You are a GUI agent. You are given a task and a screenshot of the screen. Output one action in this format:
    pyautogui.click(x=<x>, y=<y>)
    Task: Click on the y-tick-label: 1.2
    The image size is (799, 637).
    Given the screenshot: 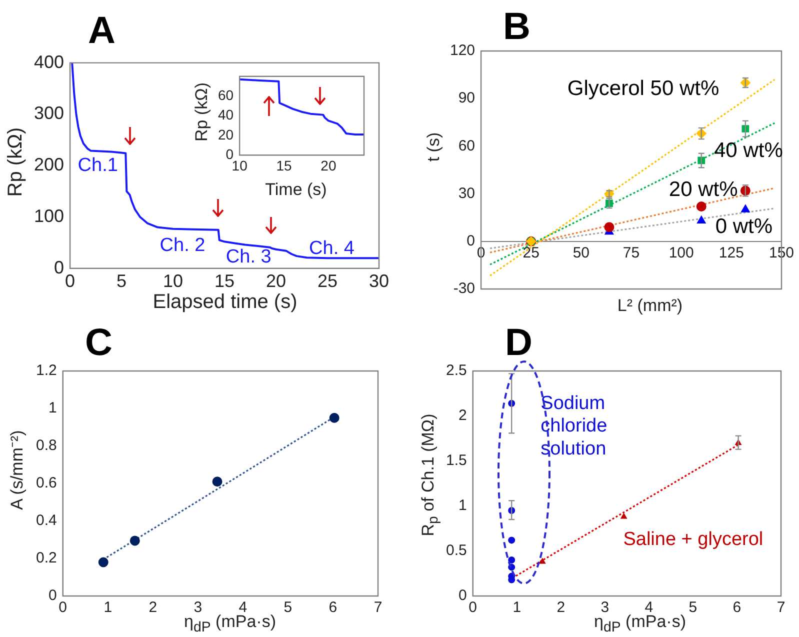 What is the action you would take?
    pyautogui.click(x=46, y=371)
    